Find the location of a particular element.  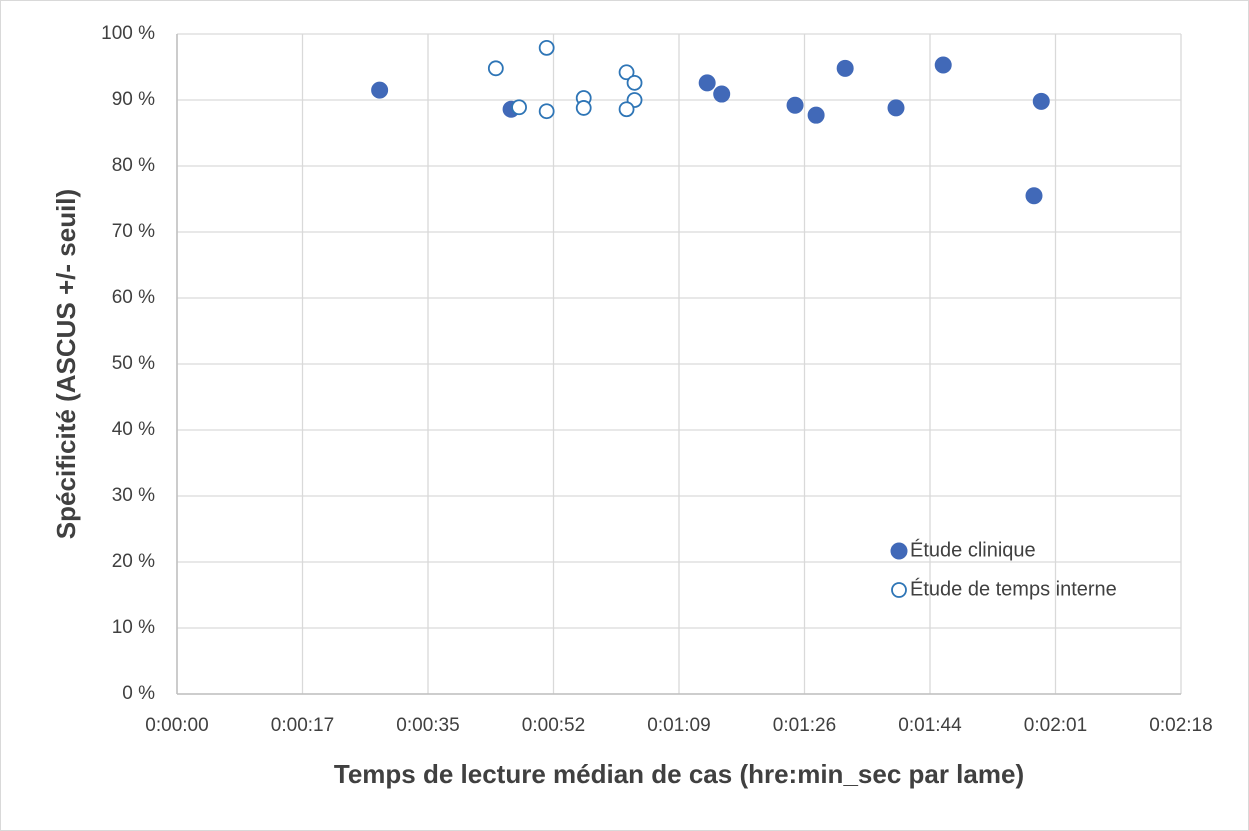

y-tick-label: 60 % is located at coordinates (133, 297).